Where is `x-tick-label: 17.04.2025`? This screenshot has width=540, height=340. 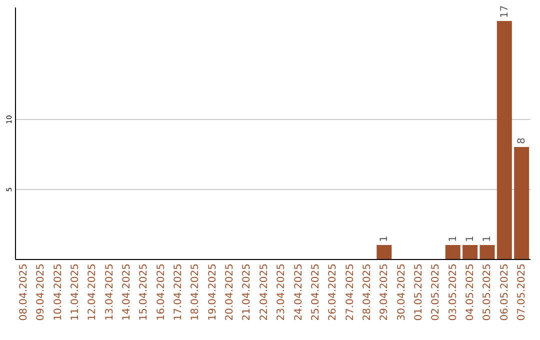 x-tick-label: 17.04.2025 is located at coordinates (178, 292).